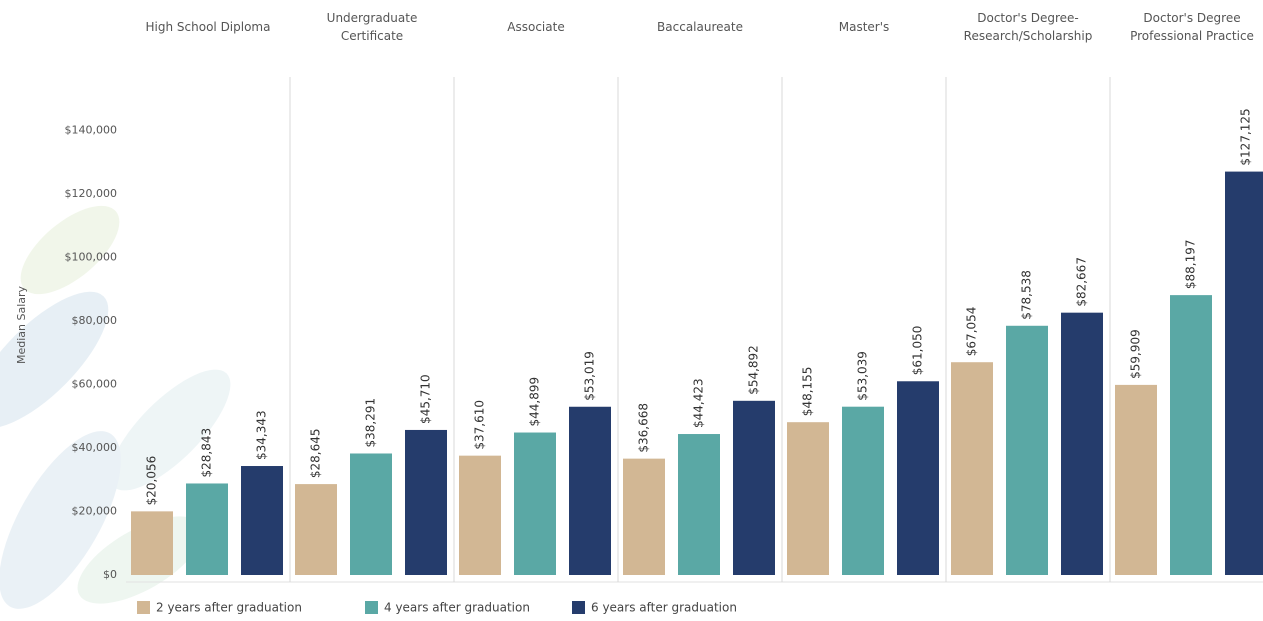 The height and width of the screenshot is (621, 1263). I want to click on value-label: $34,343, so click(262, 435).